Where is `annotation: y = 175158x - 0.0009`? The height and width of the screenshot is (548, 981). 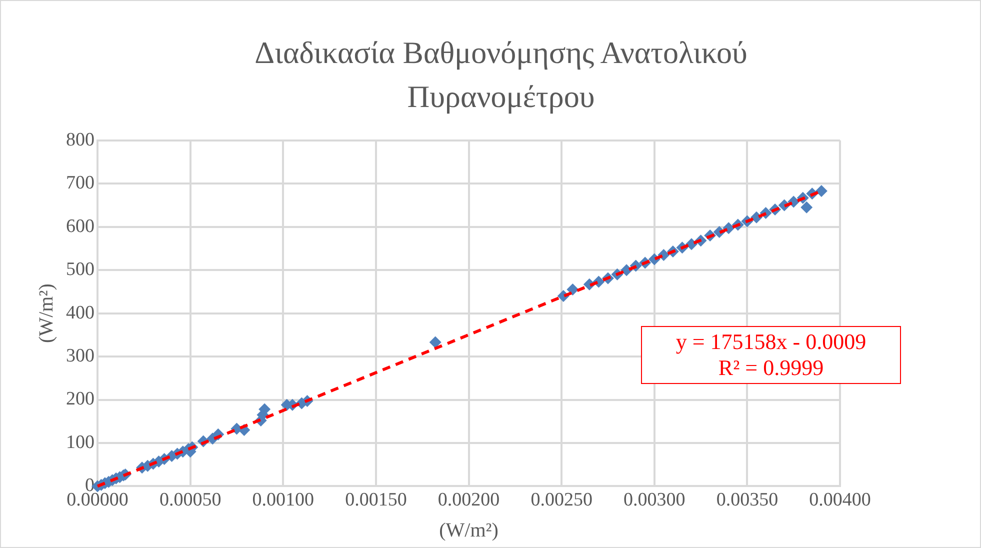
annotation: y = 175158x - 0.0009 is located at coordinates (771, 342).